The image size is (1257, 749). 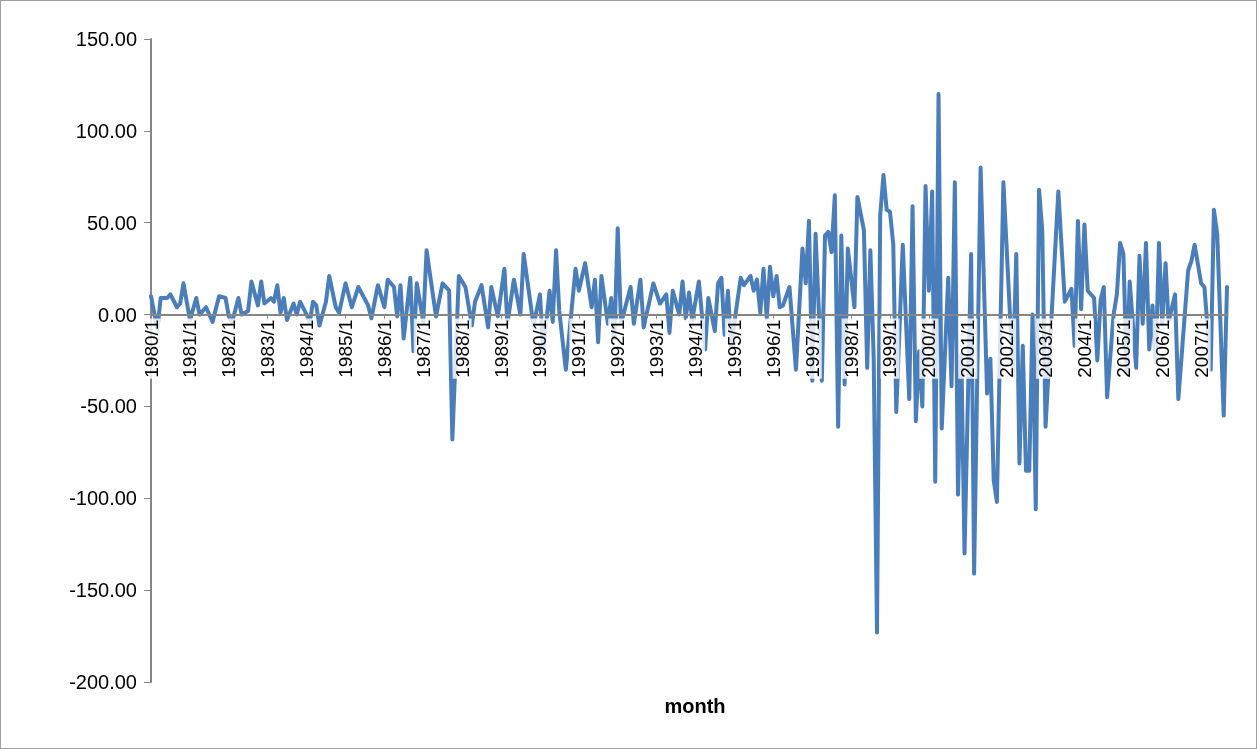 I want to click on y-tick-label: -200.00, so click(x=103, y=682).